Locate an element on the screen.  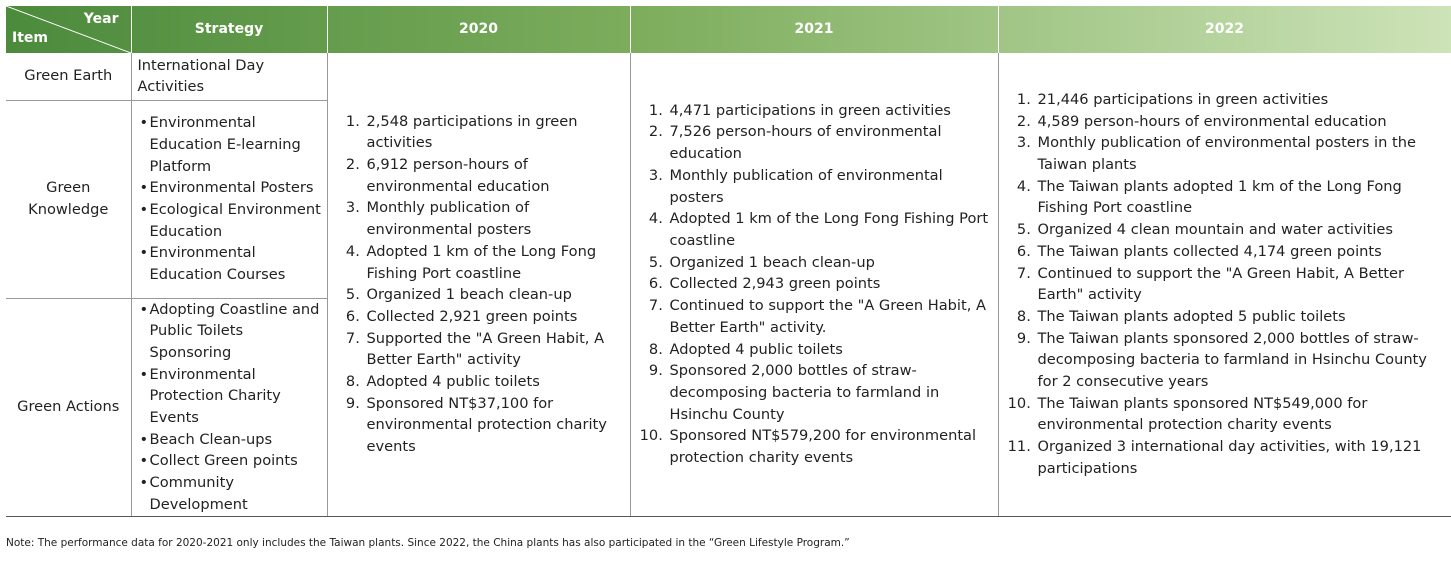
result-item: Collected 2,943 green points is located at coordinates (831, 284).